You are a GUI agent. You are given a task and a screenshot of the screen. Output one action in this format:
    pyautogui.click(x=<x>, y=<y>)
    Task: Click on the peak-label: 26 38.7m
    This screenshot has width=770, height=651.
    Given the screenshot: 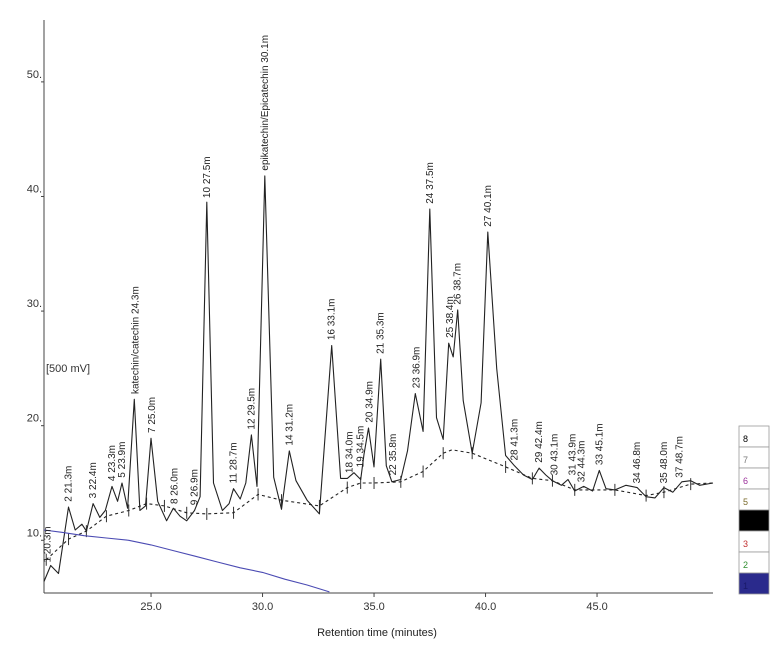 What is the action you would take?
    pyautogui.click(x=458, y=284)
    